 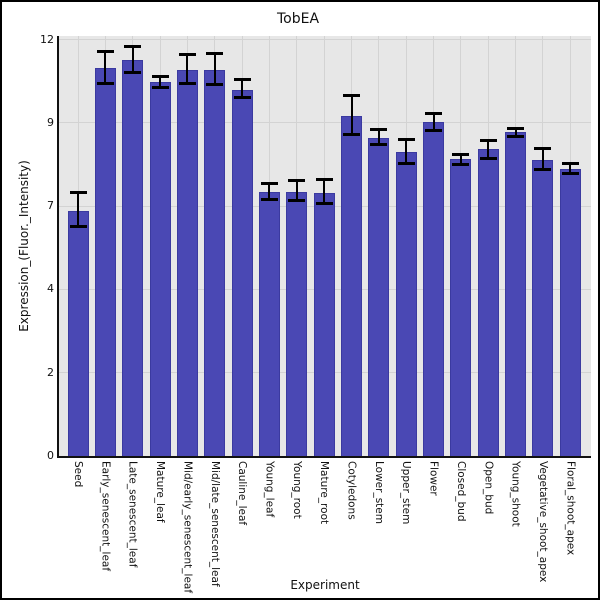 I want to click on y-axis-label: Expression_(Fluor._Intensity), so click(x=24, y=246).